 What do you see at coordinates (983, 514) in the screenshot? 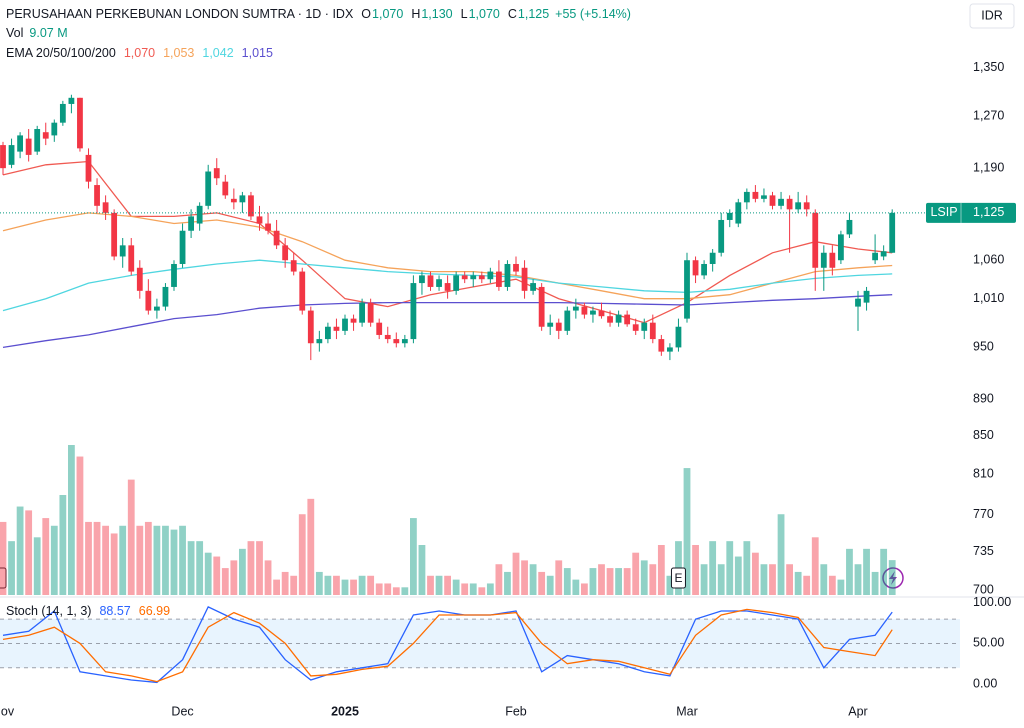
I see `y-tick-label: 770` at bounding box center [983, 514].